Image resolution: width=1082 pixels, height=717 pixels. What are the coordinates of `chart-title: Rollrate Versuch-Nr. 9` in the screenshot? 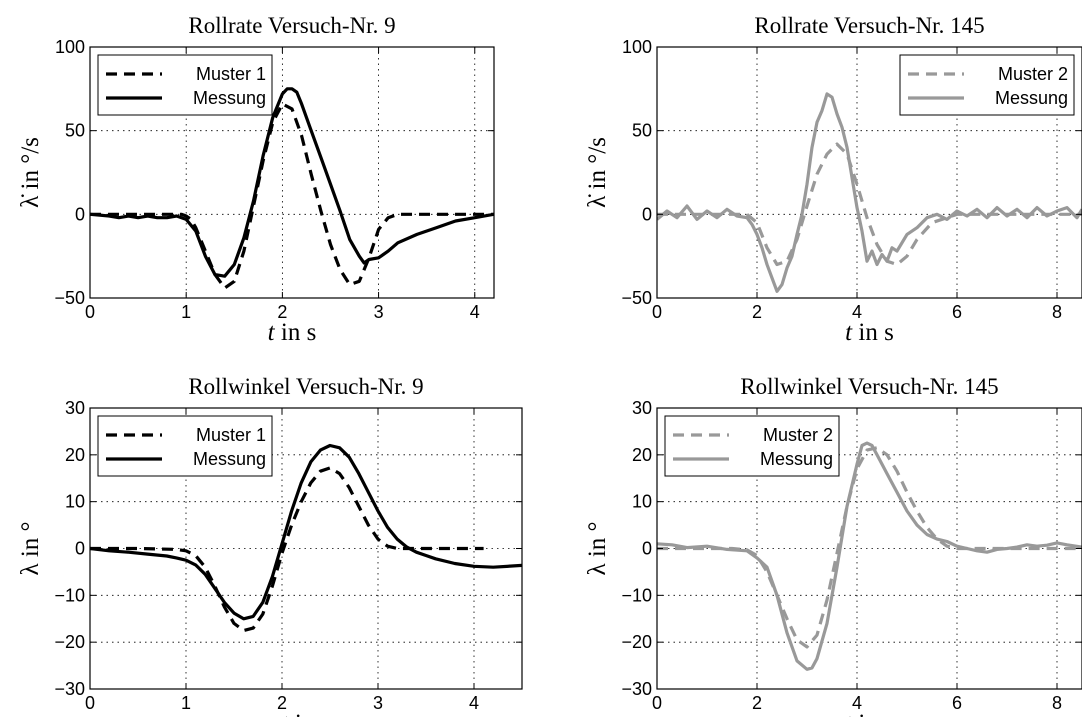 It's located at (291, 25).